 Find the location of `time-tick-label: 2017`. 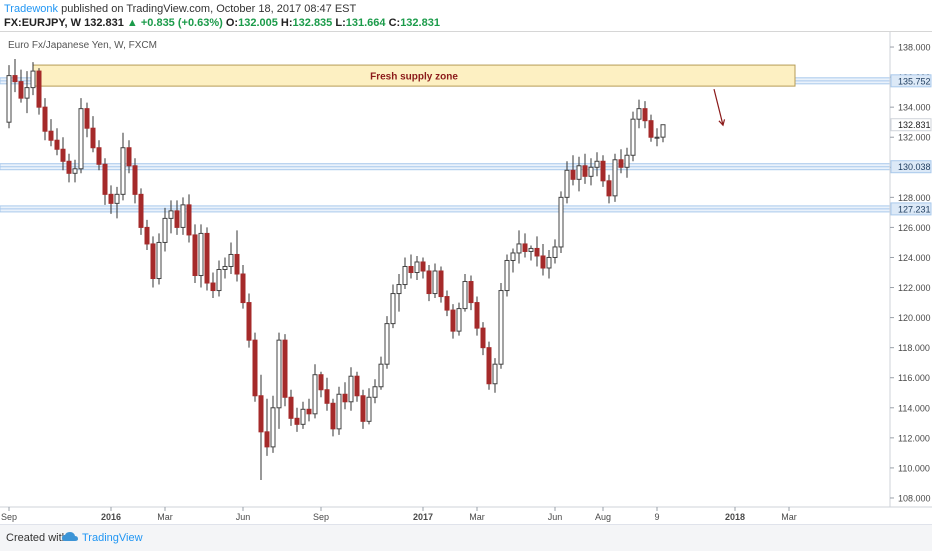

time-tick-label: 2017 is located at coordinates (423, 517).